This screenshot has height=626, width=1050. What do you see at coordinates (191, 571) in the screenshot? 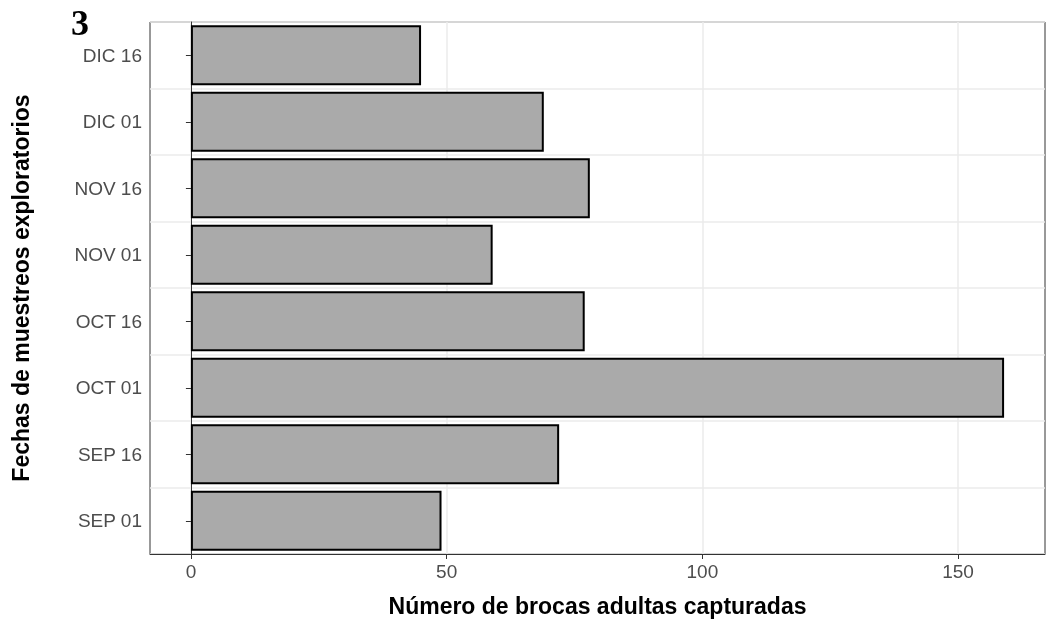
I see `x-tick-label: 0` at bounding box center [191, 571].